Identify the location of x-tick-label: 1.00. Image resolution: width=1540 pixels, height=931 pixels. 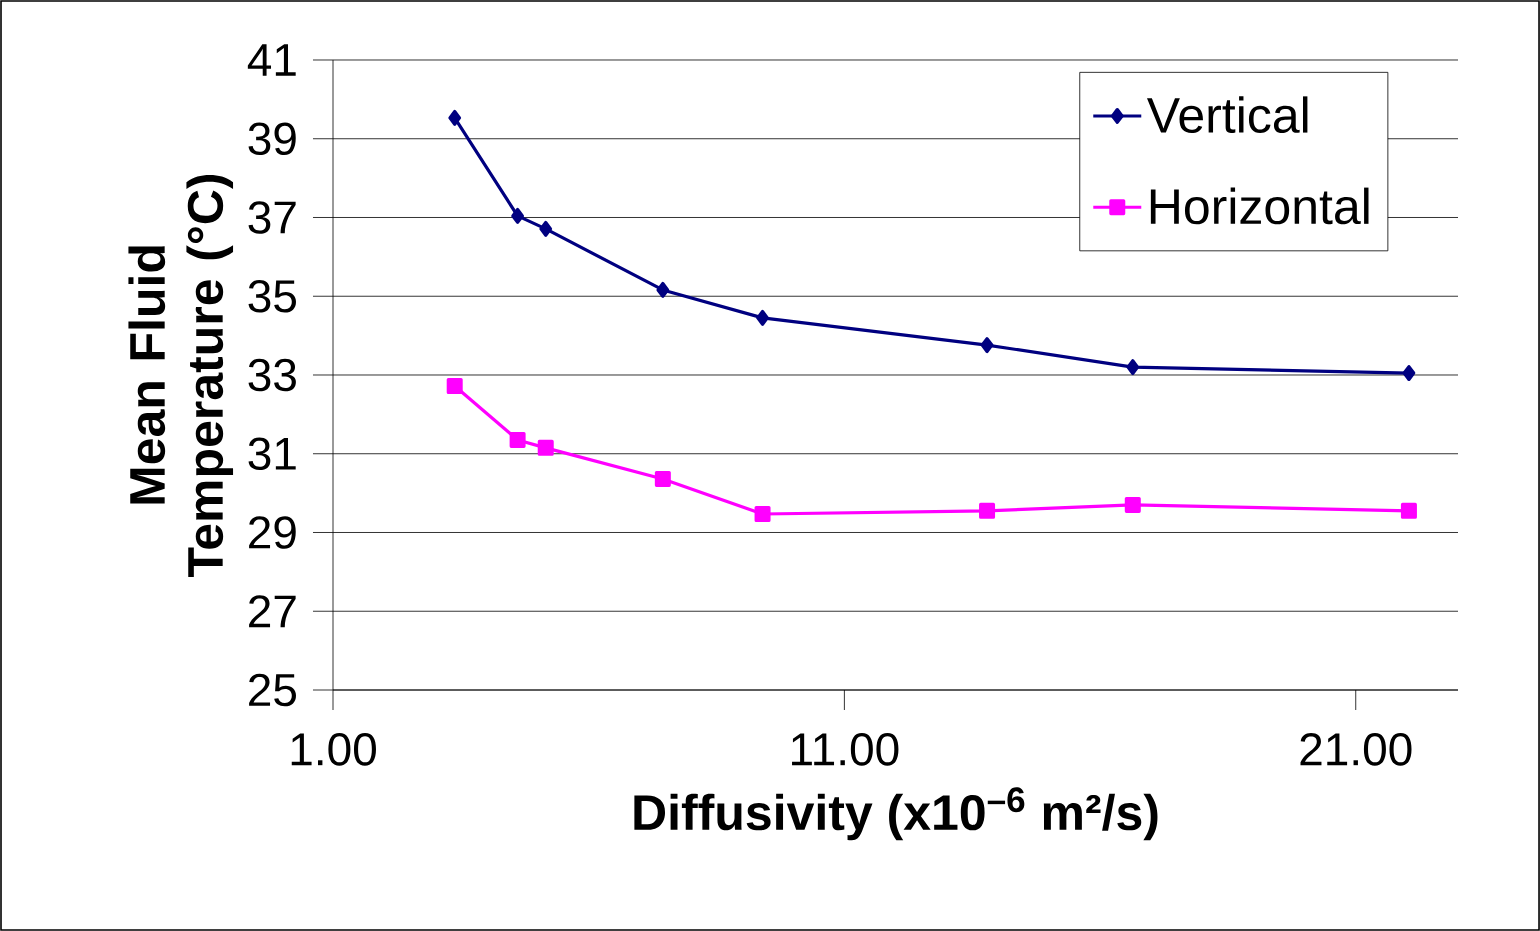
(333, 749).